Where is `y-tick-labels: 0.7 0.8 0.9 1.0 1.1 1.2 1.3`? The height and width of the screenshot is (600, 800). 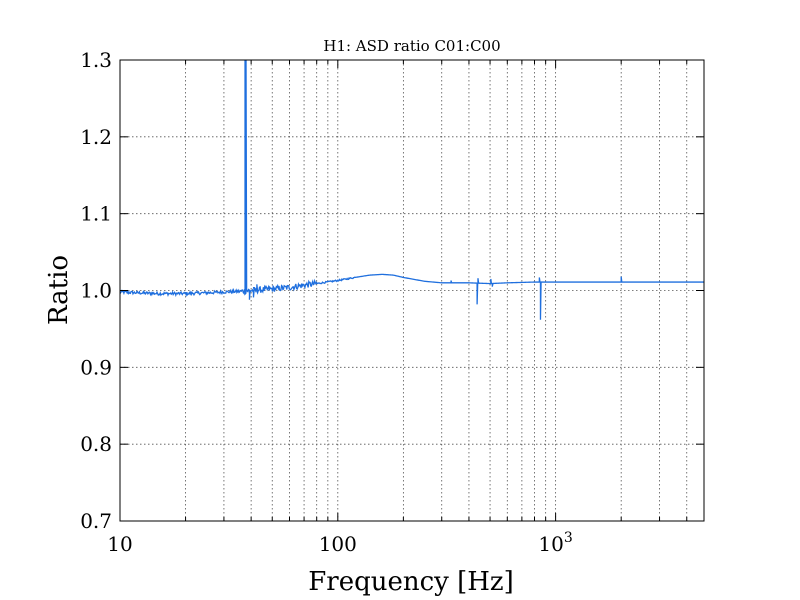 y-tick-labels: 0.7 0.8 0.9 1.0 1.1 1.2 1.3 is located at coordinates (96, 290).